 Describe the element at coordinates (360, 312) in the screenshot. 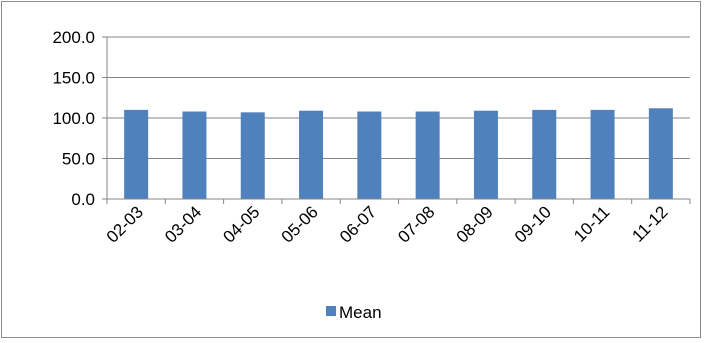

I see `legend-label-mean: Mean` at that location.